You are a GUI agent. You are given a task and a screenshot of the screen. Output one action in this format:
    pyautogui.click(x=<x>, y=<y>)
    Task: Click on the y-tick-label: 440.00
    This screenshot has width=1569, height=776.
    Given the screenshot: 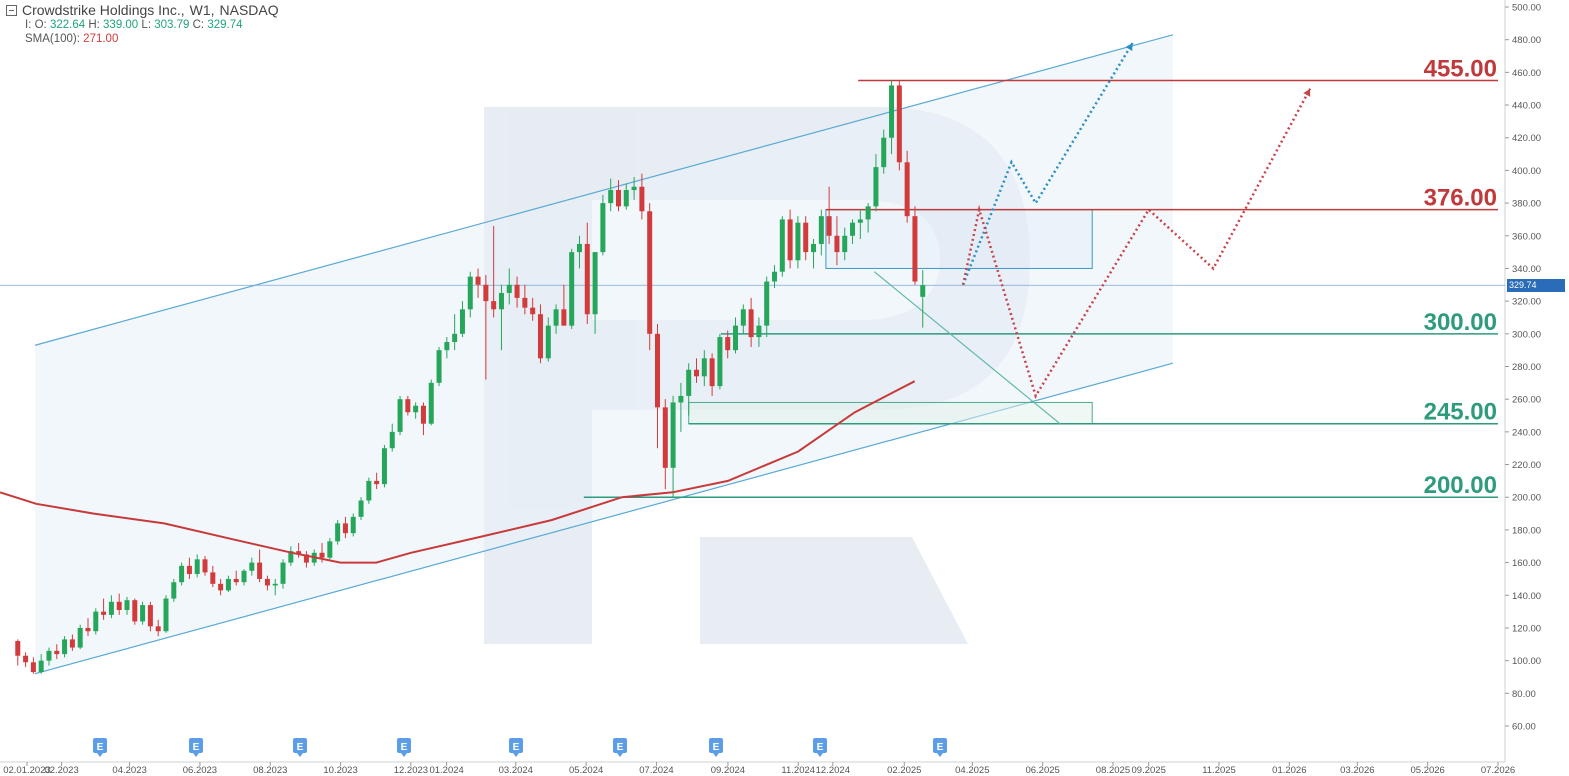 What is the action you would take?
    pyautogui.click(x=1526, y=106)
    